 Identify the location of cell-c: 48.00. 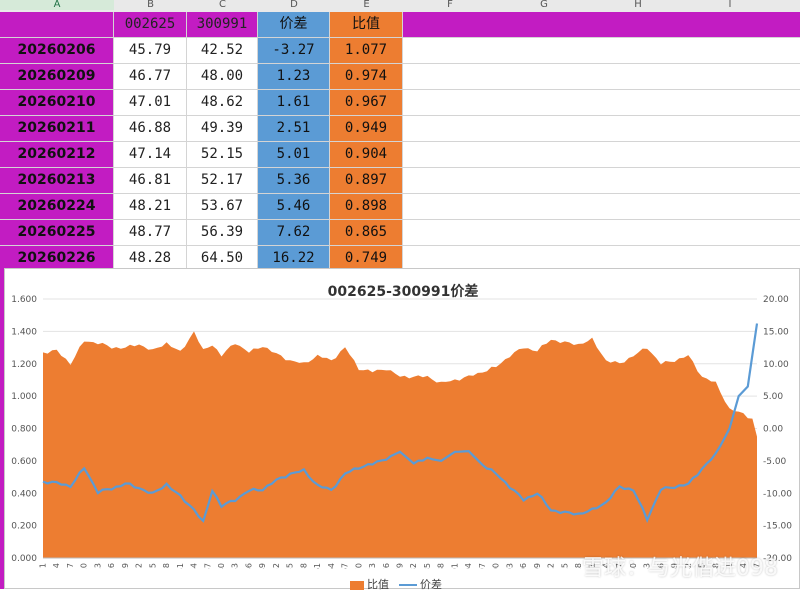
(222, 76).